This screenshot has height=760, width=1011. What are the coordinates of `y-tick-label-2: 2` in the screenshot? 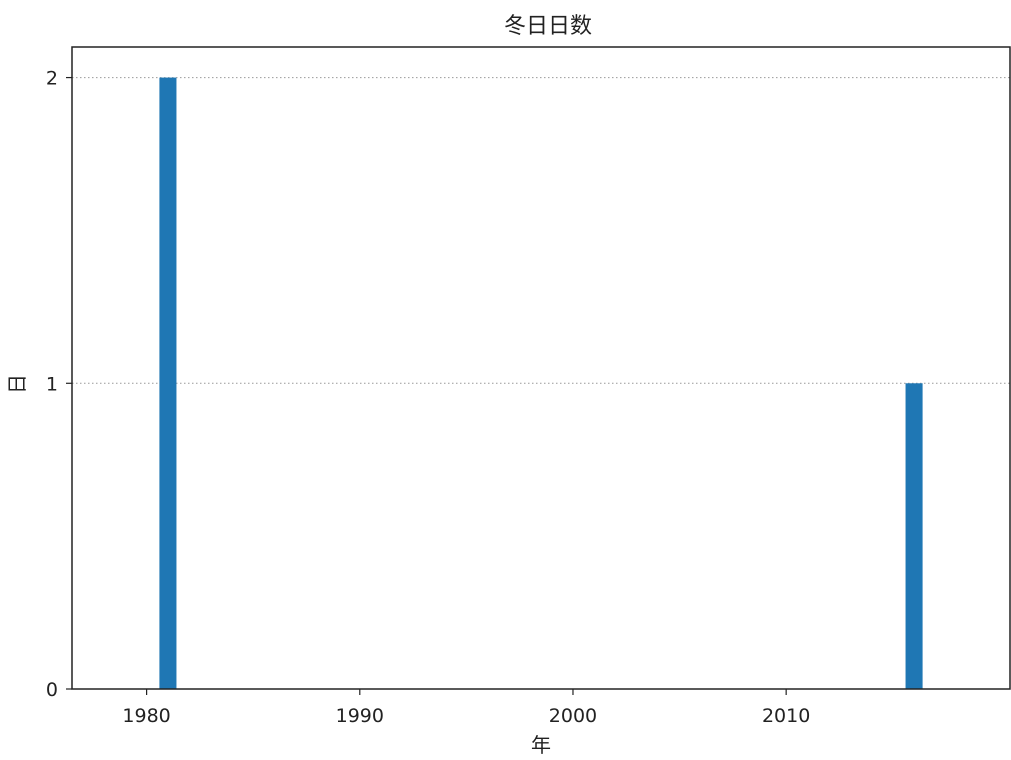 It's located at (52, 79).